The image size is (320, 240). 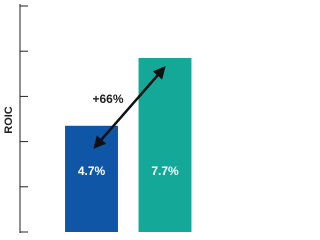 I want to click on value-label: 7.7%, so click(x=165, y=171).